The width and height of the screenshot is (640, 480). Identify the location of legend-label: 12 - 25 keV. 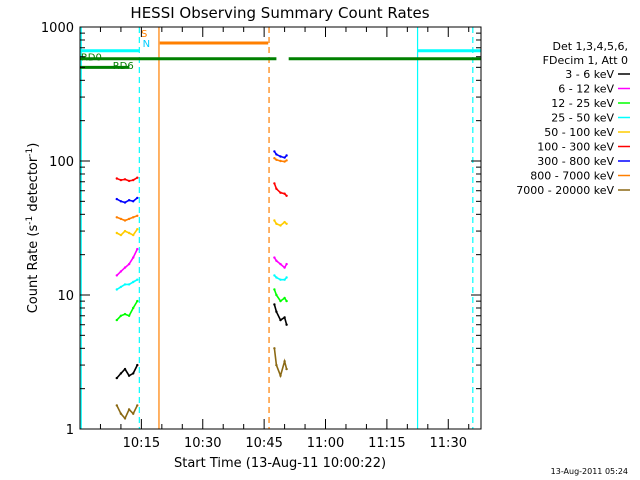
(582, 103).